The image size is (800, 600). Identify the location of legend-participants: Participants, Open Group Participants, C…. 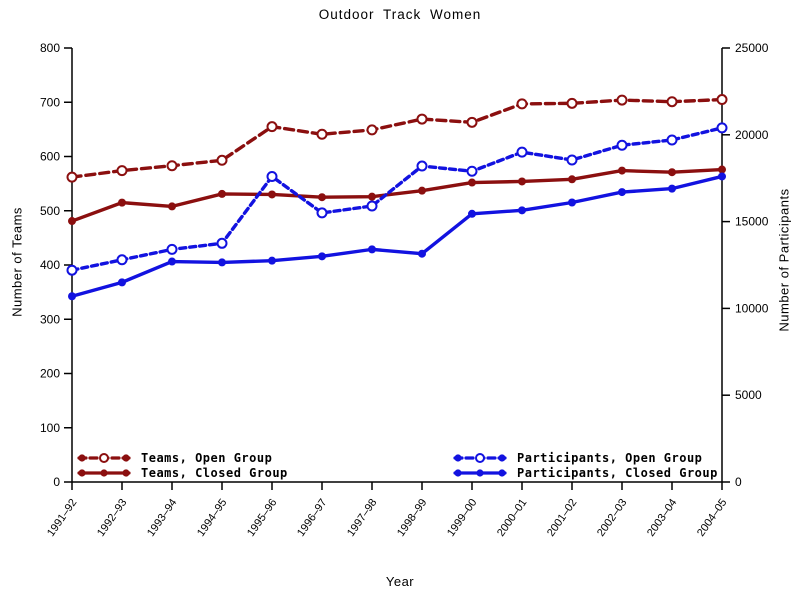
(585, 465).